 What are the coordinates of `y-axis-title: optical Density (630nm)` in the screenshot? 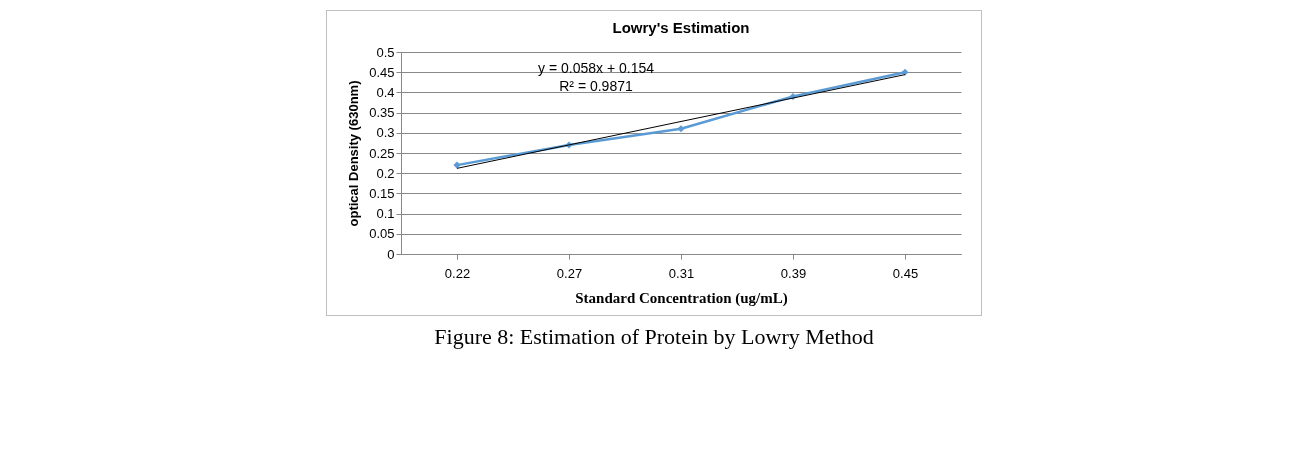 It's located at (354, 153).